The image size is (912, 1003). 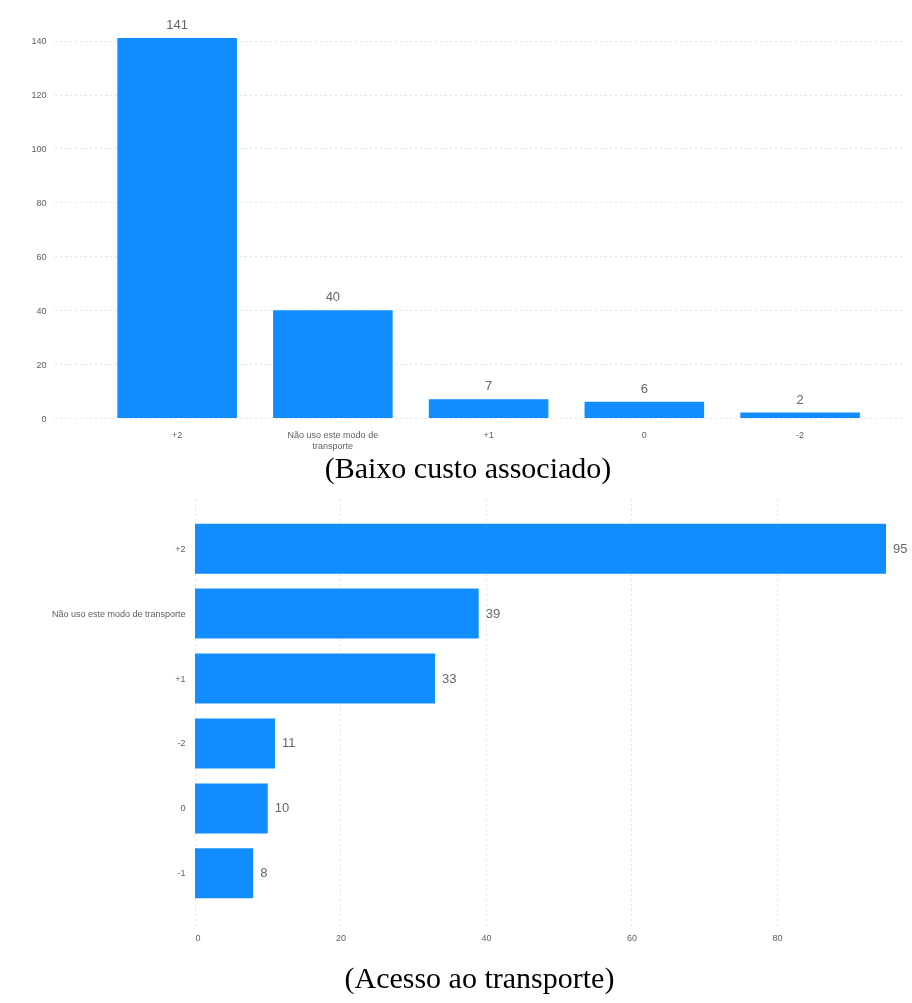 What do you see at coordinates (900, 548) in the screenshot?
I see `data-label: 95` at bounding box center [900, 548].